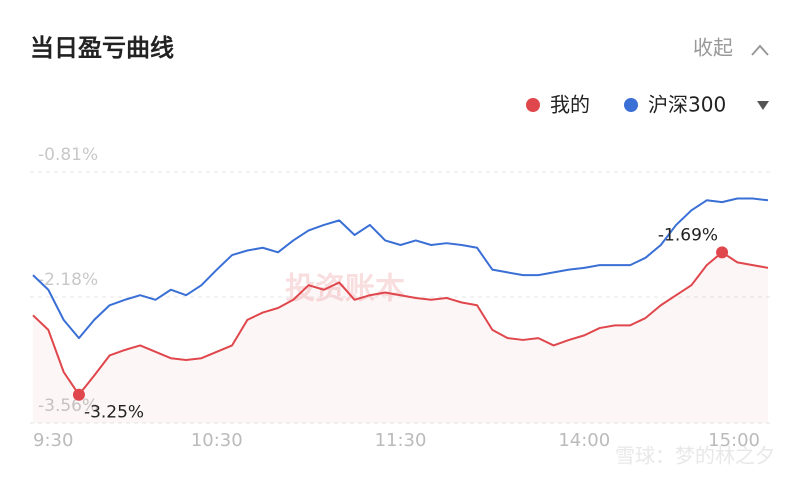  Describe the element at coordinates (217, 440) in the screenshot. I see `x-tick-label: 10:30` at that location.